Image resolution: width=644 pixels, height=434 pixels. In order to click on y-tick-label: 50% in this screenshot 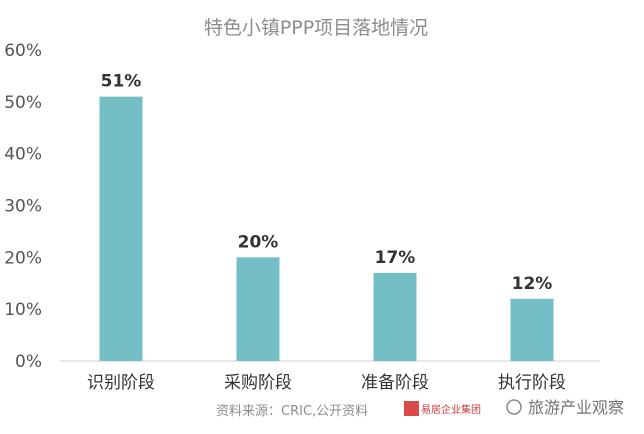, I will do `click(23, 103)`.